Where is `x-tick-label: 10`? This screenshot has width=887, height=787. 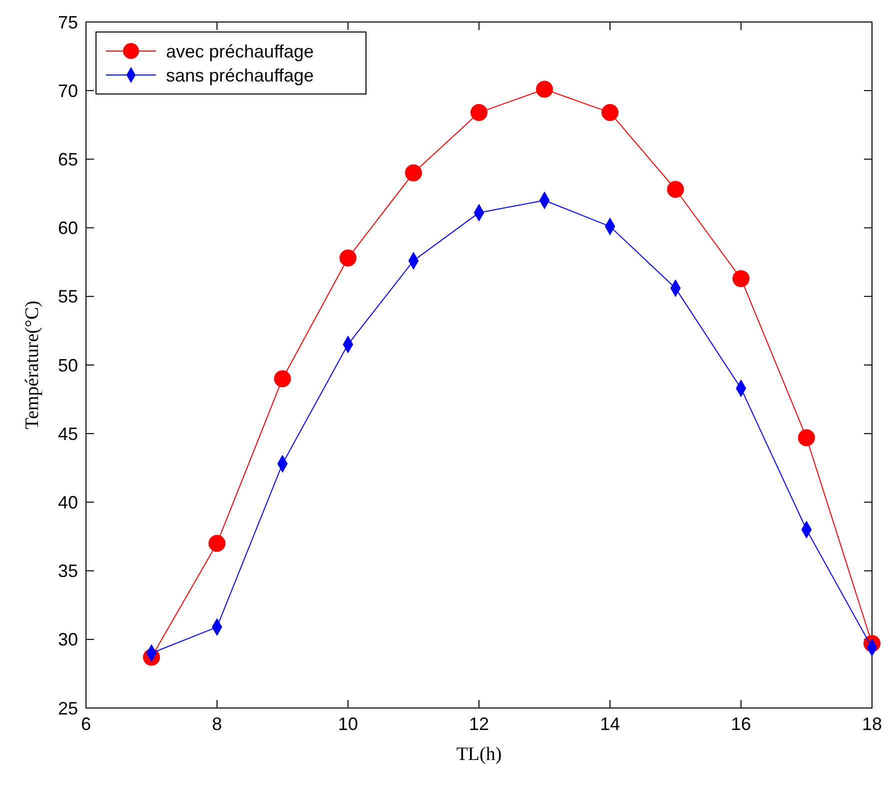 x-tick-label: 10 is located at coordinates (348, 724).